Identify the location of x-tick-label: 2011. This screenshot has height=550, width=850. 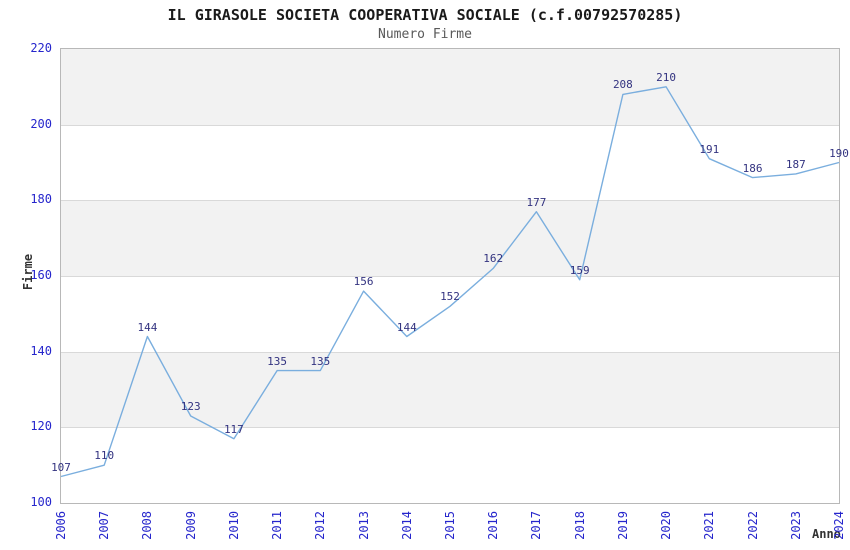
(277, 525).